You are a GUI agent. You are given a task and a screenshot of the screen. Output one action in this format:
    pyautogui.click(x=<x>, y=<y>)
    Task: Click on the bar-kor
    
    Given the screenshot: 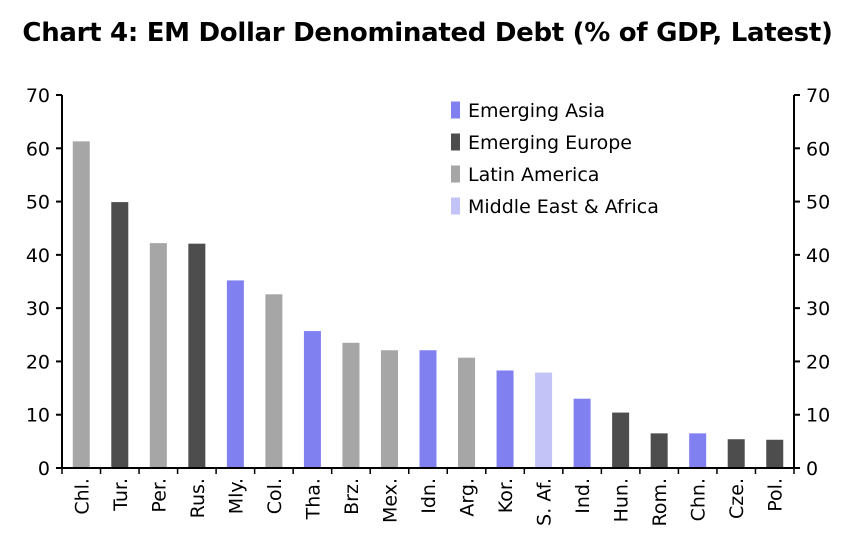 What is the action you would take?
    pyautogui.click(x=505, y=419)
    